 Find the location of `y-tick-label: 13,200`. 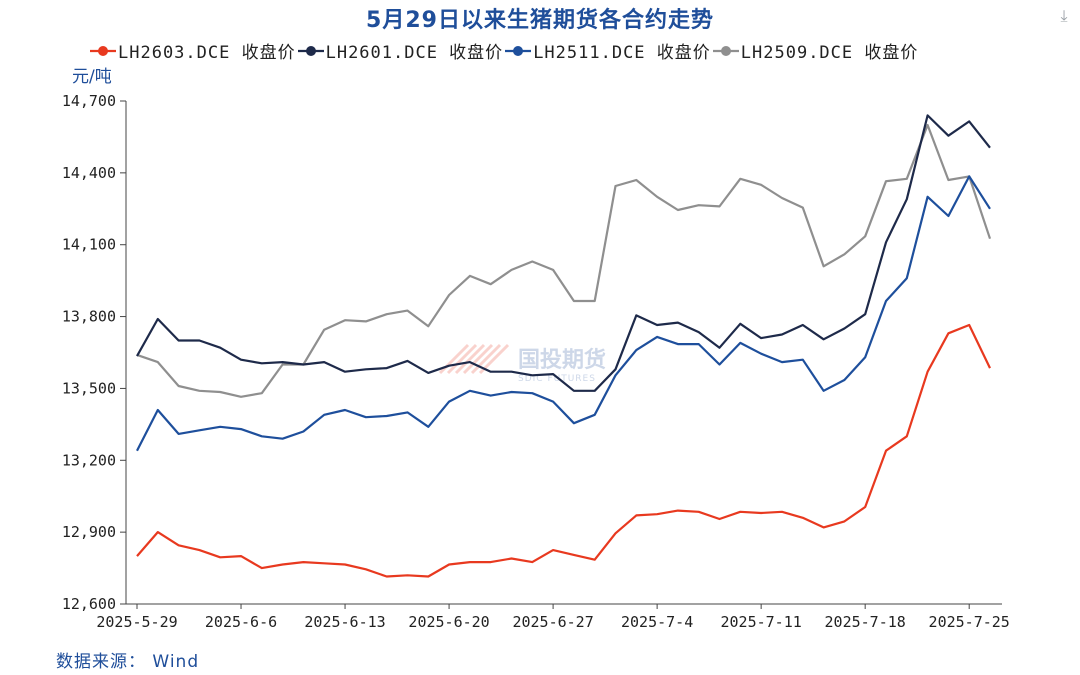

y-tick-label: 13,200 is located at coordinates (89, 460).